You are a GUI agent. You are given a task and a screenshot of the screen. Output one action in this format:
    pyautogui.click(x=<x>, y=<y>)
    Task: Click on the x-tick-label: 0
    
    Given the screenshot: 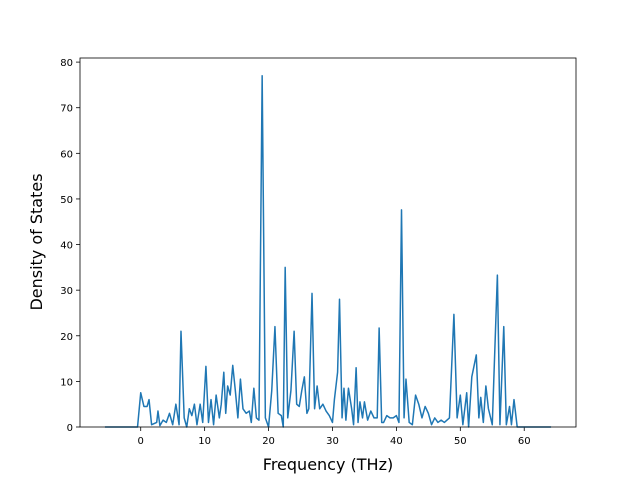 What is the action you would take?
    pyautogui.click(x=141, y=441)
    